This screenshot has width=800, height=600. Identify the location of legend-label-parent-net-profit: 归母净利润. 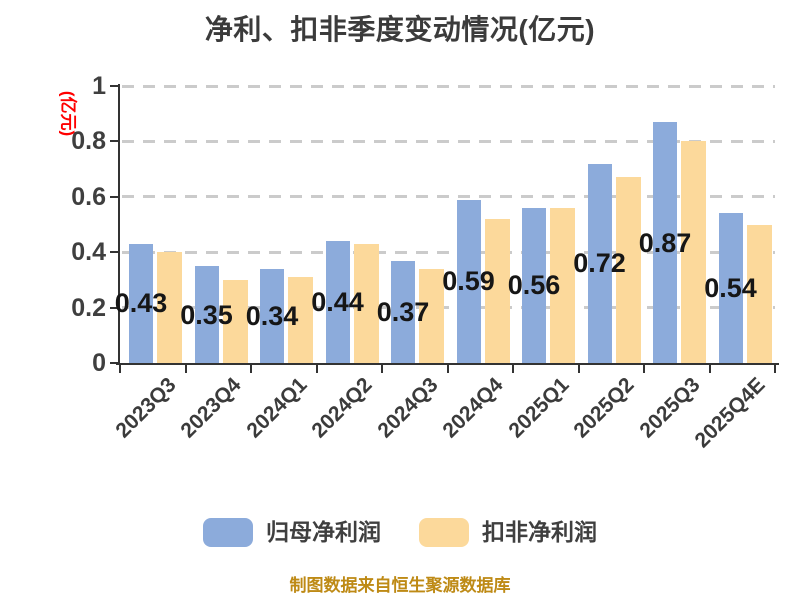
(323, 532).